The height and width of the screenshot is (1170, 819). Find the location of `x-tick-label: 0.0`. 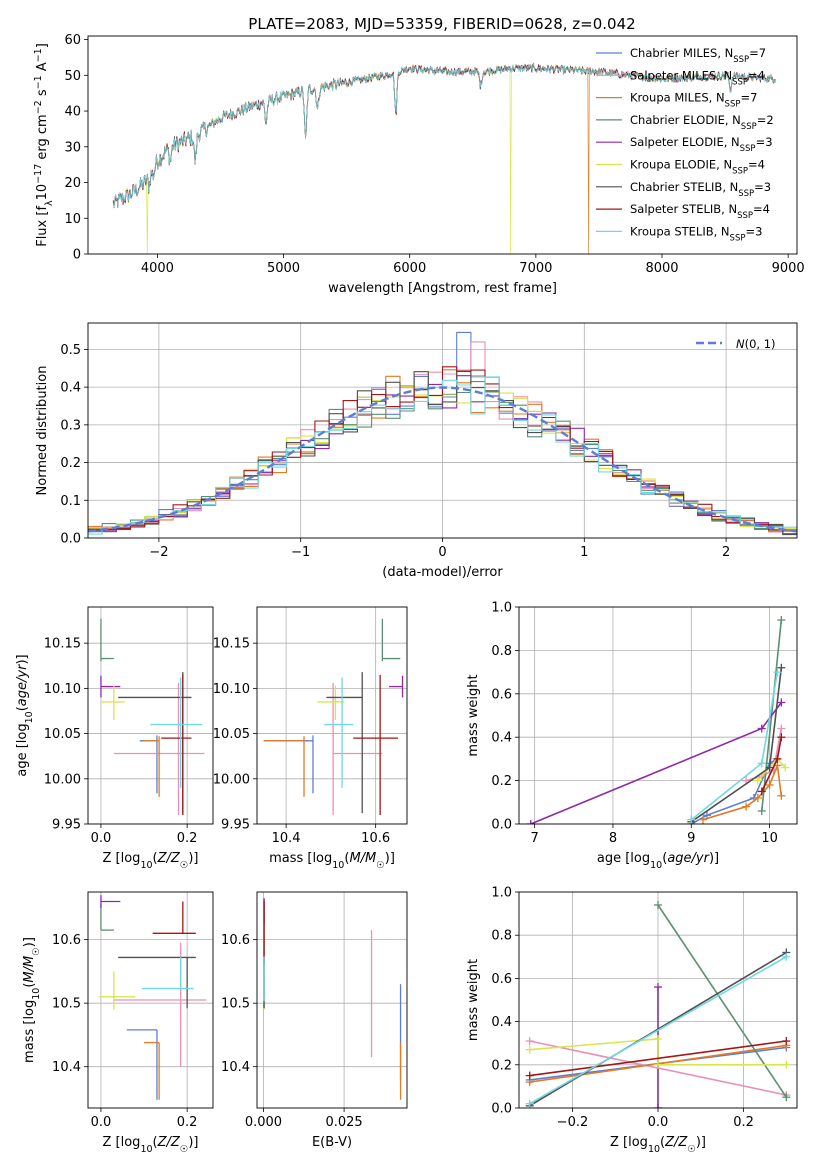

x-tick-label: 0.0 is located at coordinates (658, 1122).